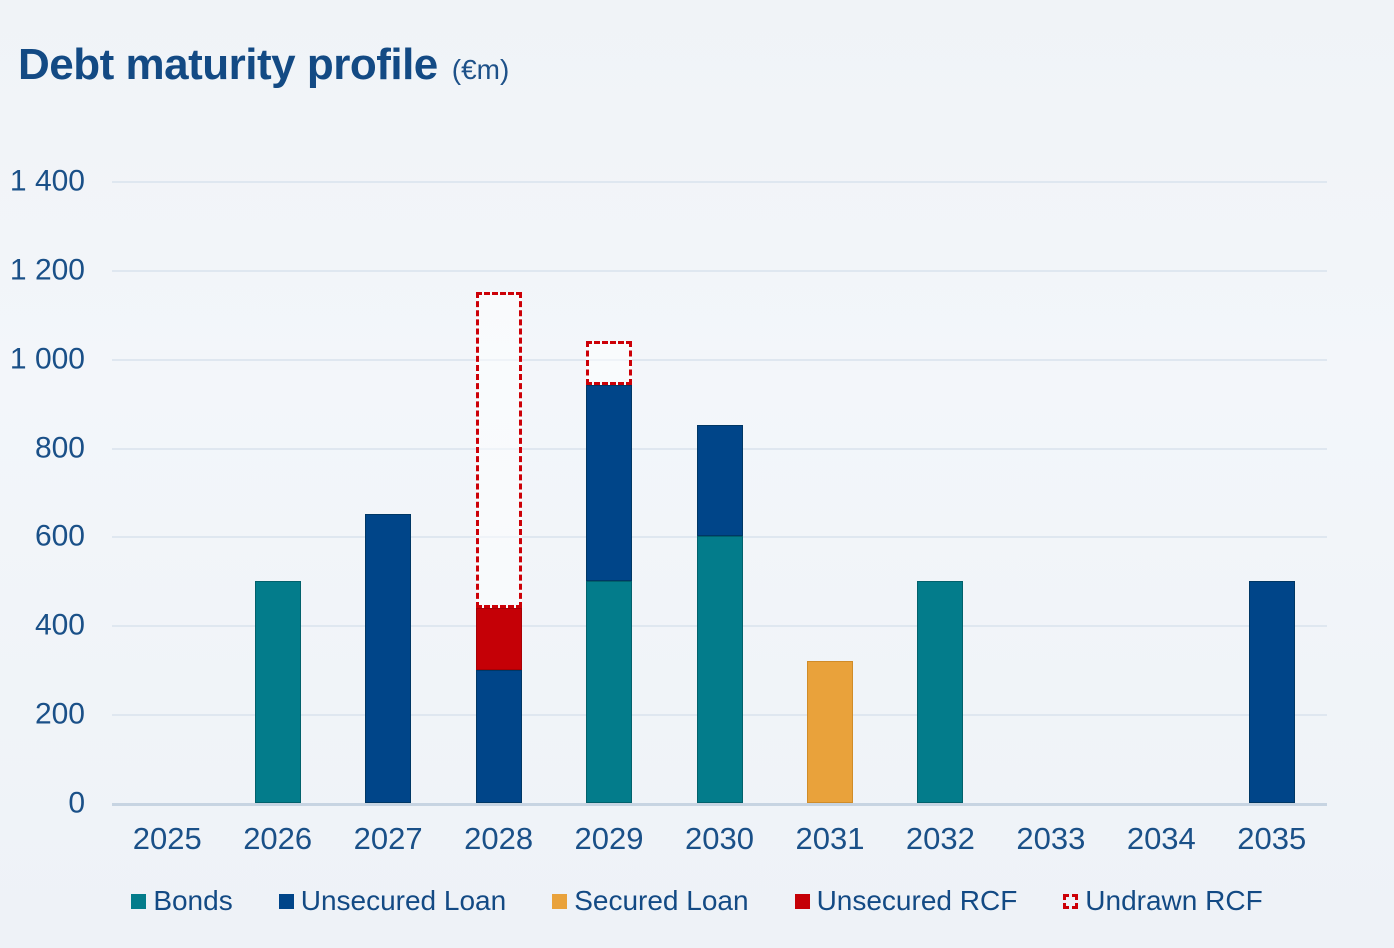  I want to click on x-axis-tick-label: 2027, so click(388, 838).